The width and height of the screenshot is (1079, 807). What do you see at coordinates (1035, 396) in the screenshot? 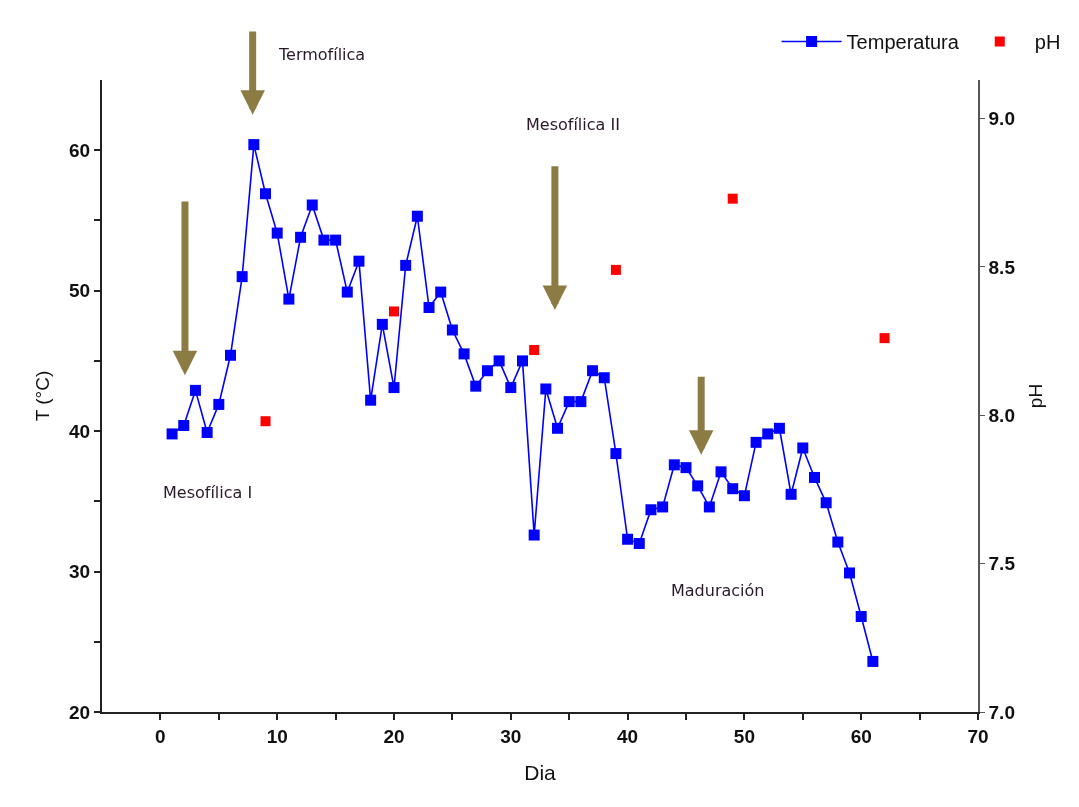
I see `y2-axis-title: pH` at bounding box center [1035, 396].